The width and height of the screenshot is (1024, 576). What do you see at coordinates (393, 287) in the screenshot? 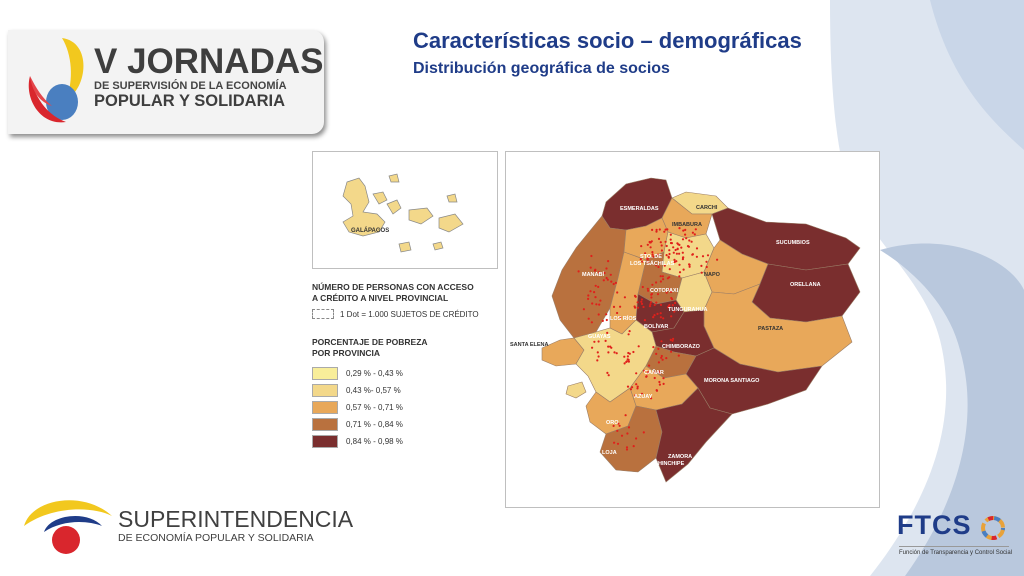
I see `dot-legend-heading: NÚMERO DE PERSONAS CON ACCESO` at bounding box center [393, 287].